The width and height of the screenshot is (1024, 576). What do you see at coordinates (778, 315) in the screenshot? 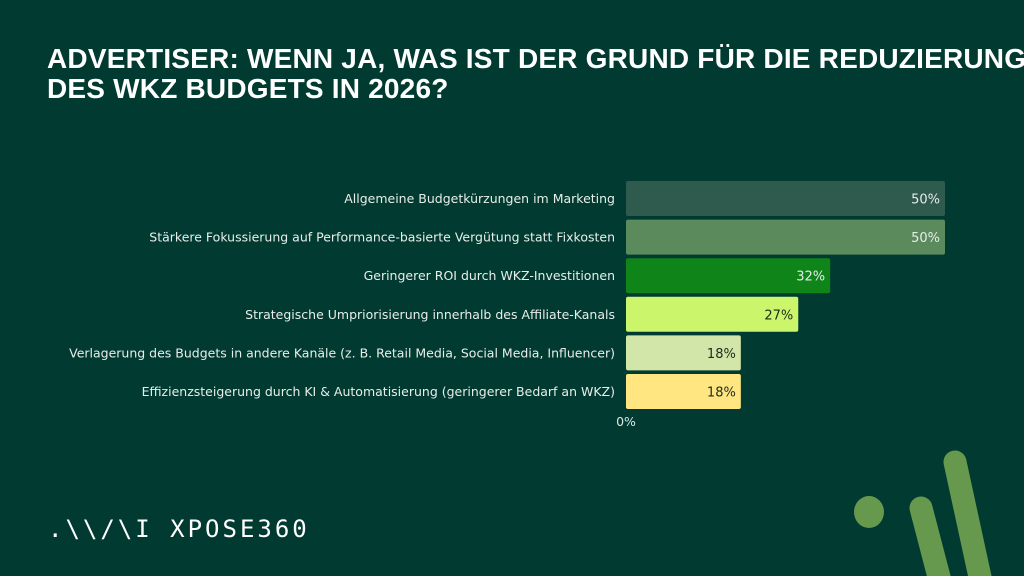
I see `data-label: 27%` at bounding box center [778, 315].